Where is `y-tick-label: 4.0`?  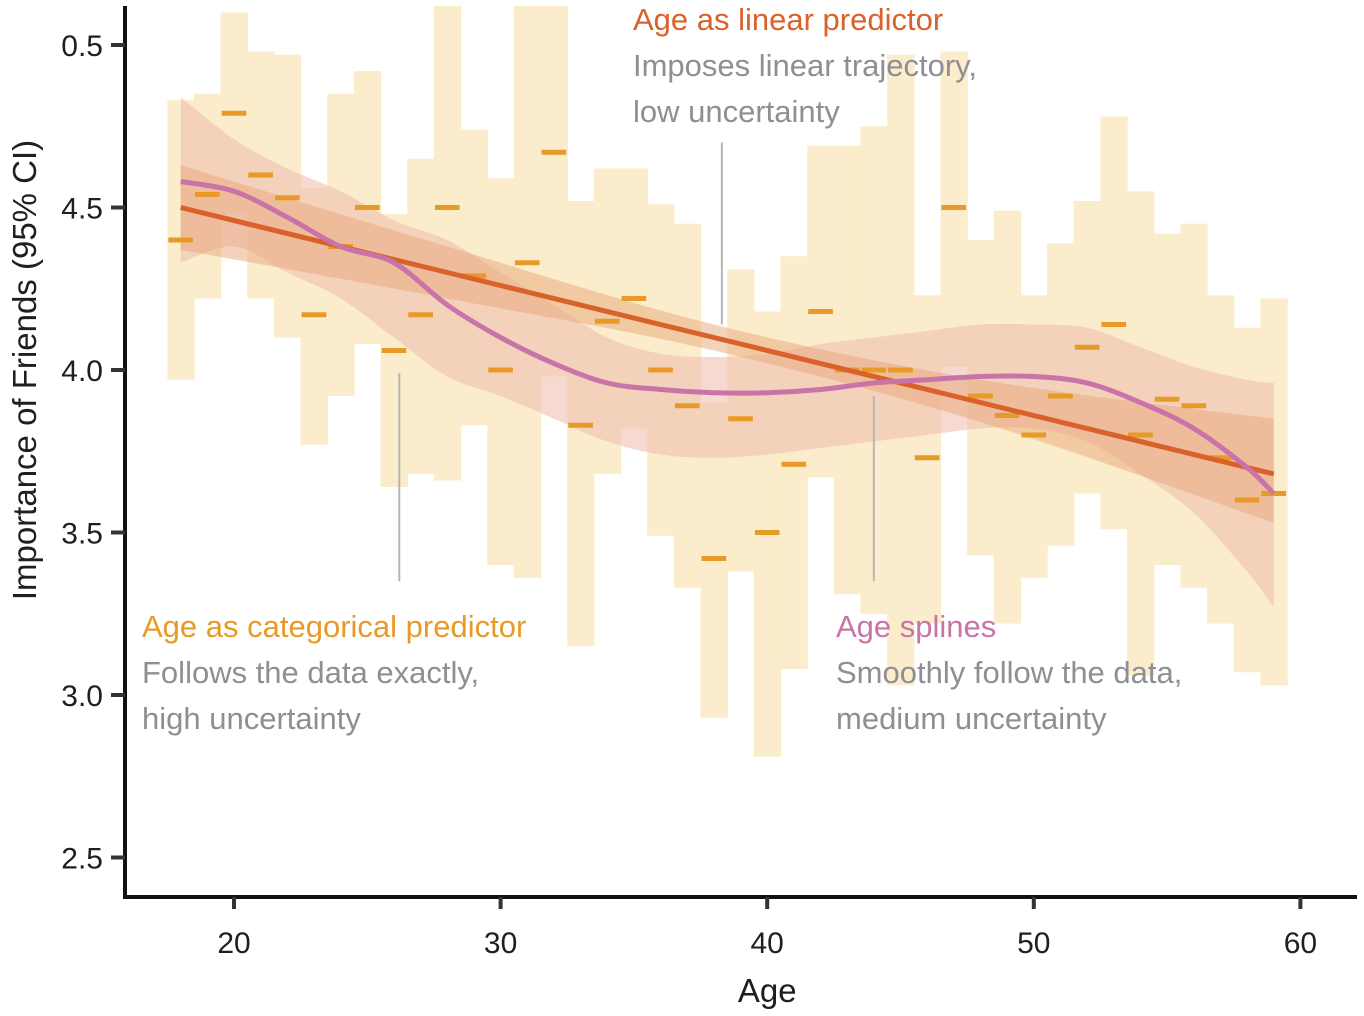
y-tick-label: 4.0 is located at coordinates (82, 371).